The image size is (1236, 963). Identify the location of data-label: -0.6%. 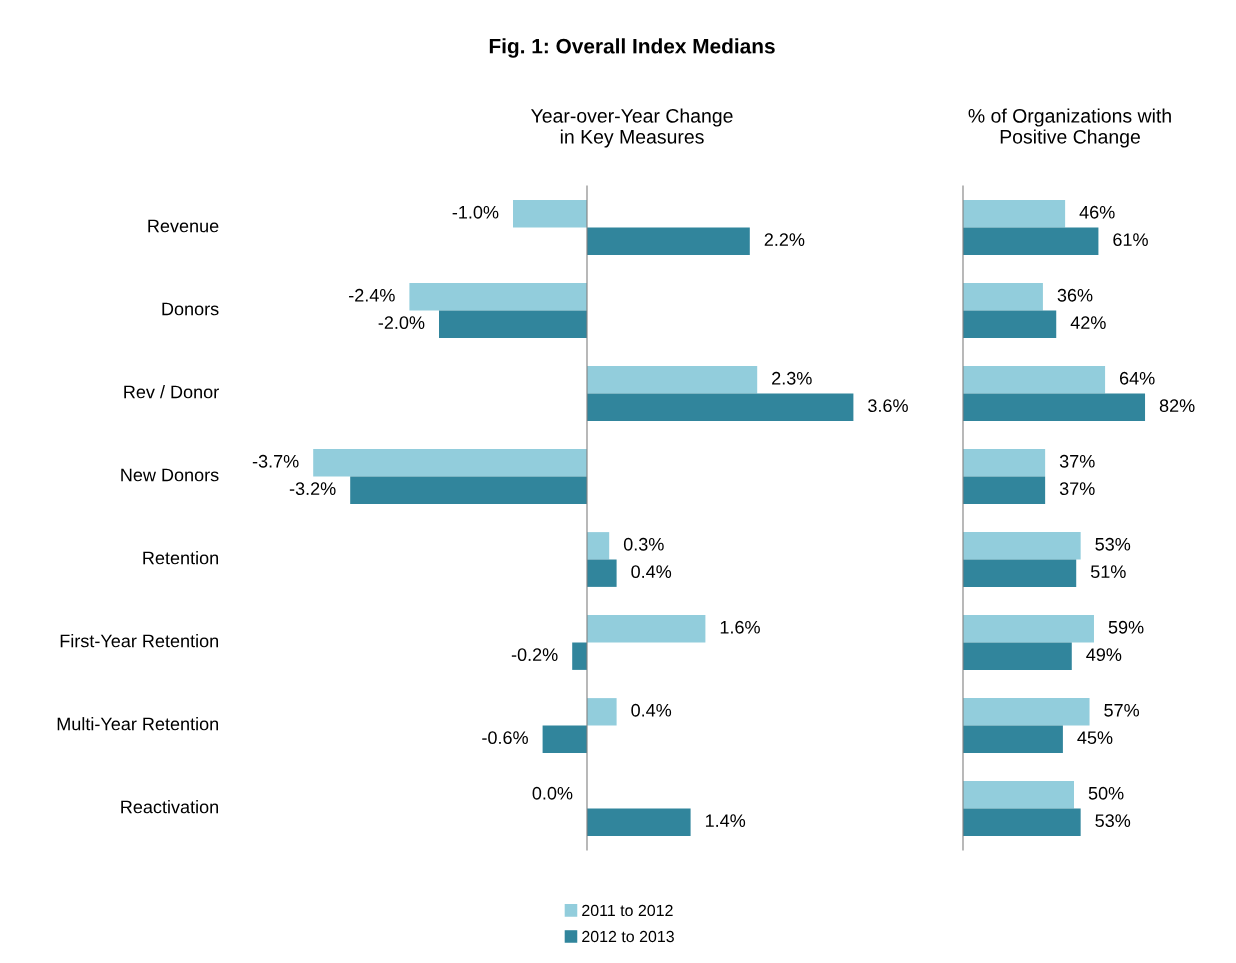
(505, 738).